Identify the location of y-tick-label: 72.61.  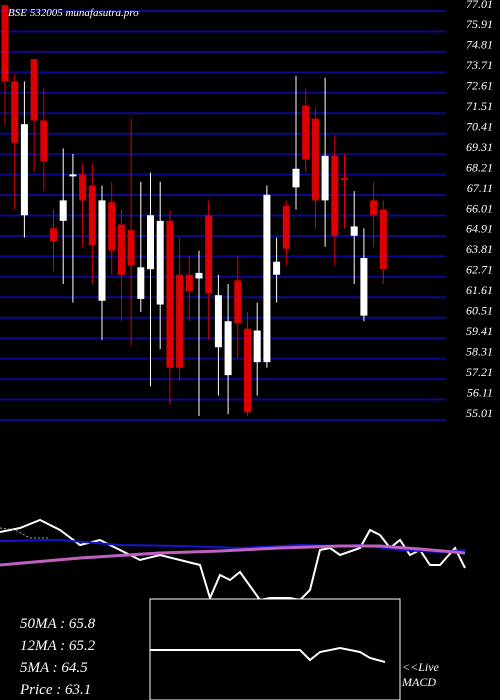
(479, 86).